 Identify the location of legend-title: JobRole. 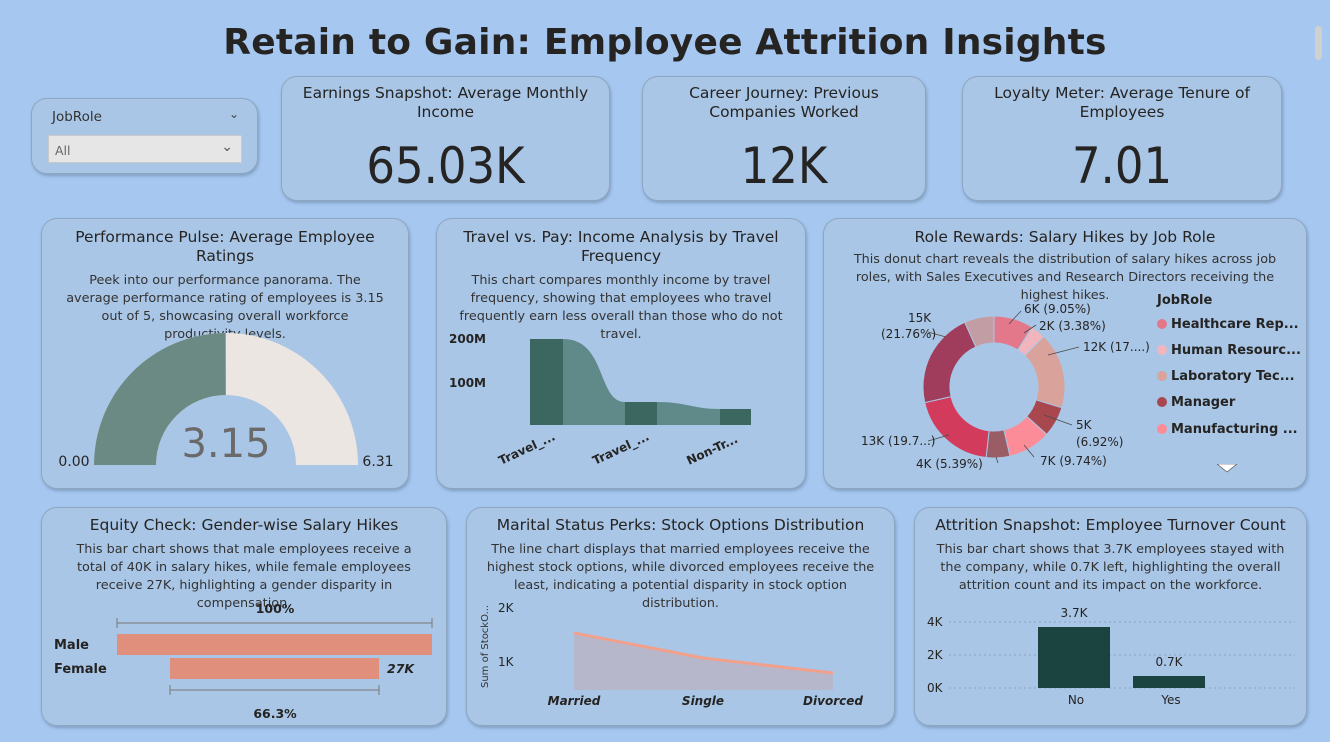
(1185, 300).